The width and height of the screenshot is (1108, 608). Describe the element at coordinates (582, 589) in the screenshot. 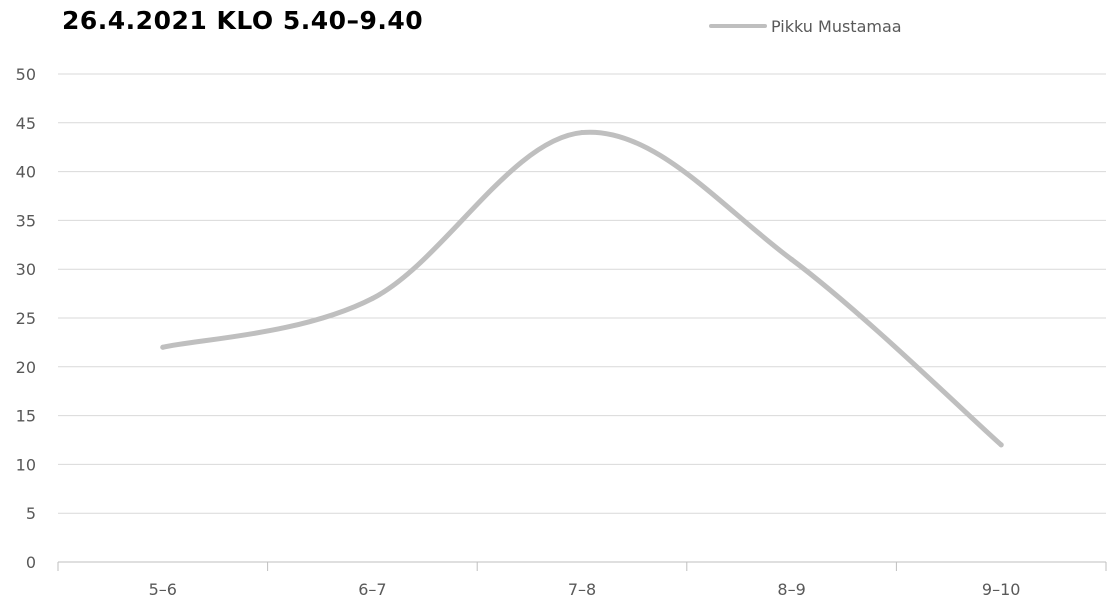

I see `x-tick-label: 7–8` at that location.